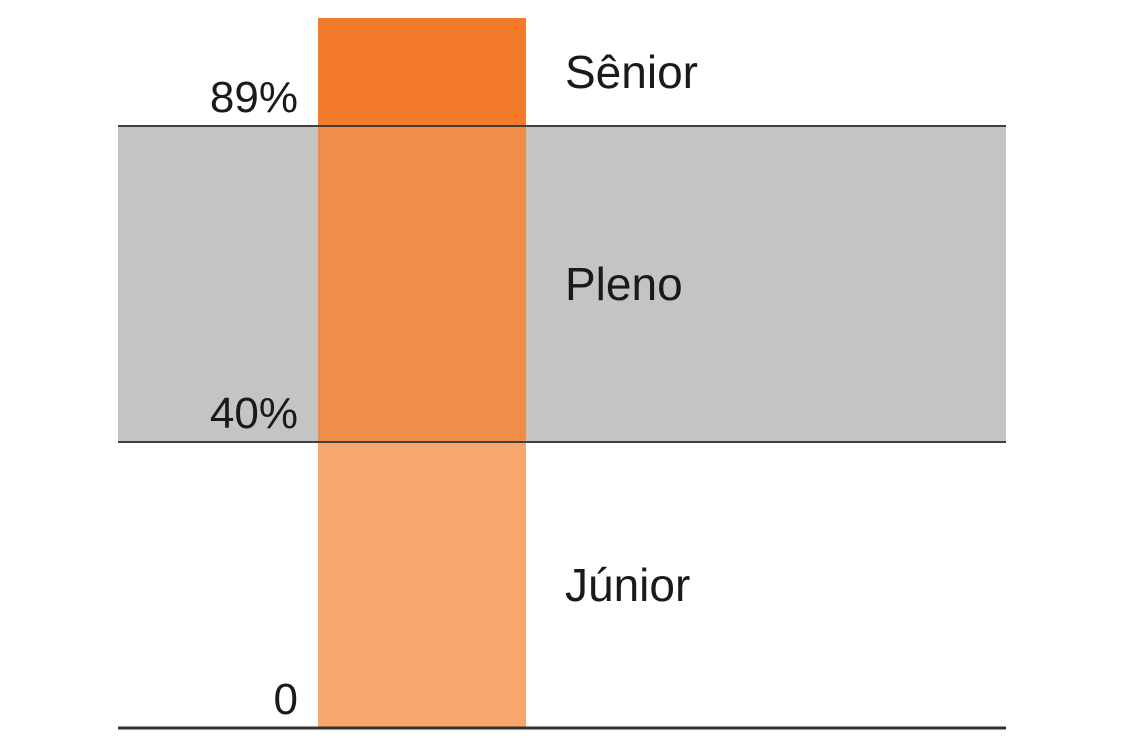 The height and width of the screenshot is (754, 1127). Describe the element at coordinates (286, 699) in the screenshot. I see `tick-label-0: 0` at that location.